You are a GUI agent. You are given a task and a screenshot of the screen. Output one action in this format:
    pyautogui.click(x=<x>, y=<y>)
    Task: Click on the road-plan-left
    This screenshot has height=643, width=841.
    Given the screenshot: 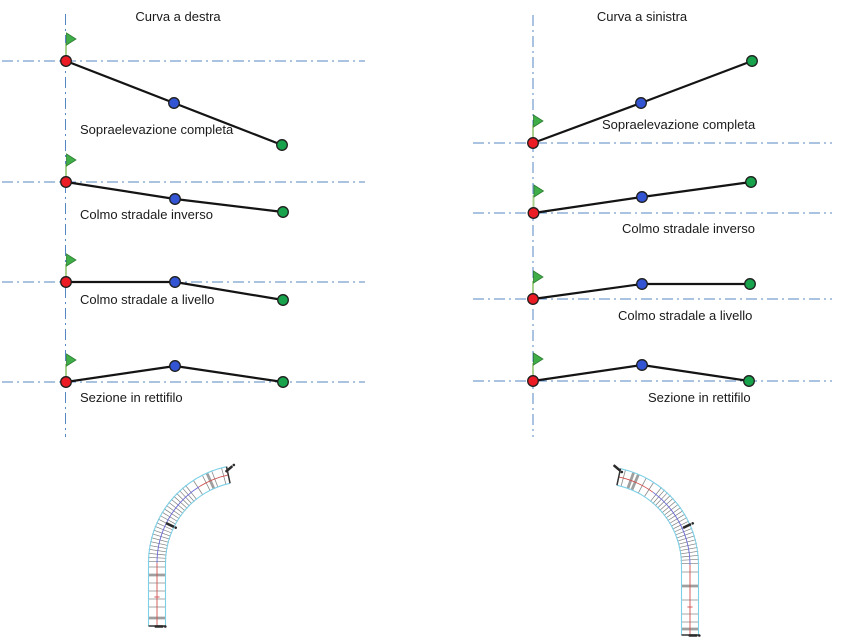 What is the action you would take?
    pyautogui.click(x=191, y=545)
    